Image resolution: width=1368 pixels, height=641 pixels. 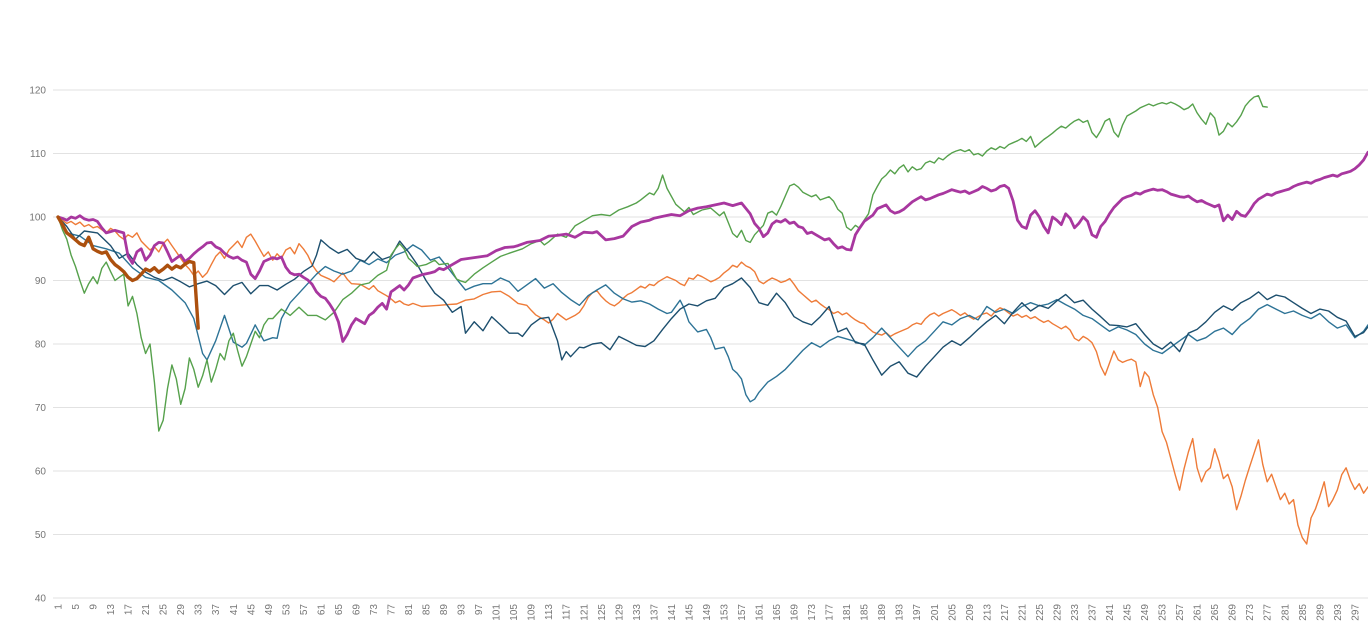 I want to click on x-axis-tick-label: 37, so click(x=216, y=610).